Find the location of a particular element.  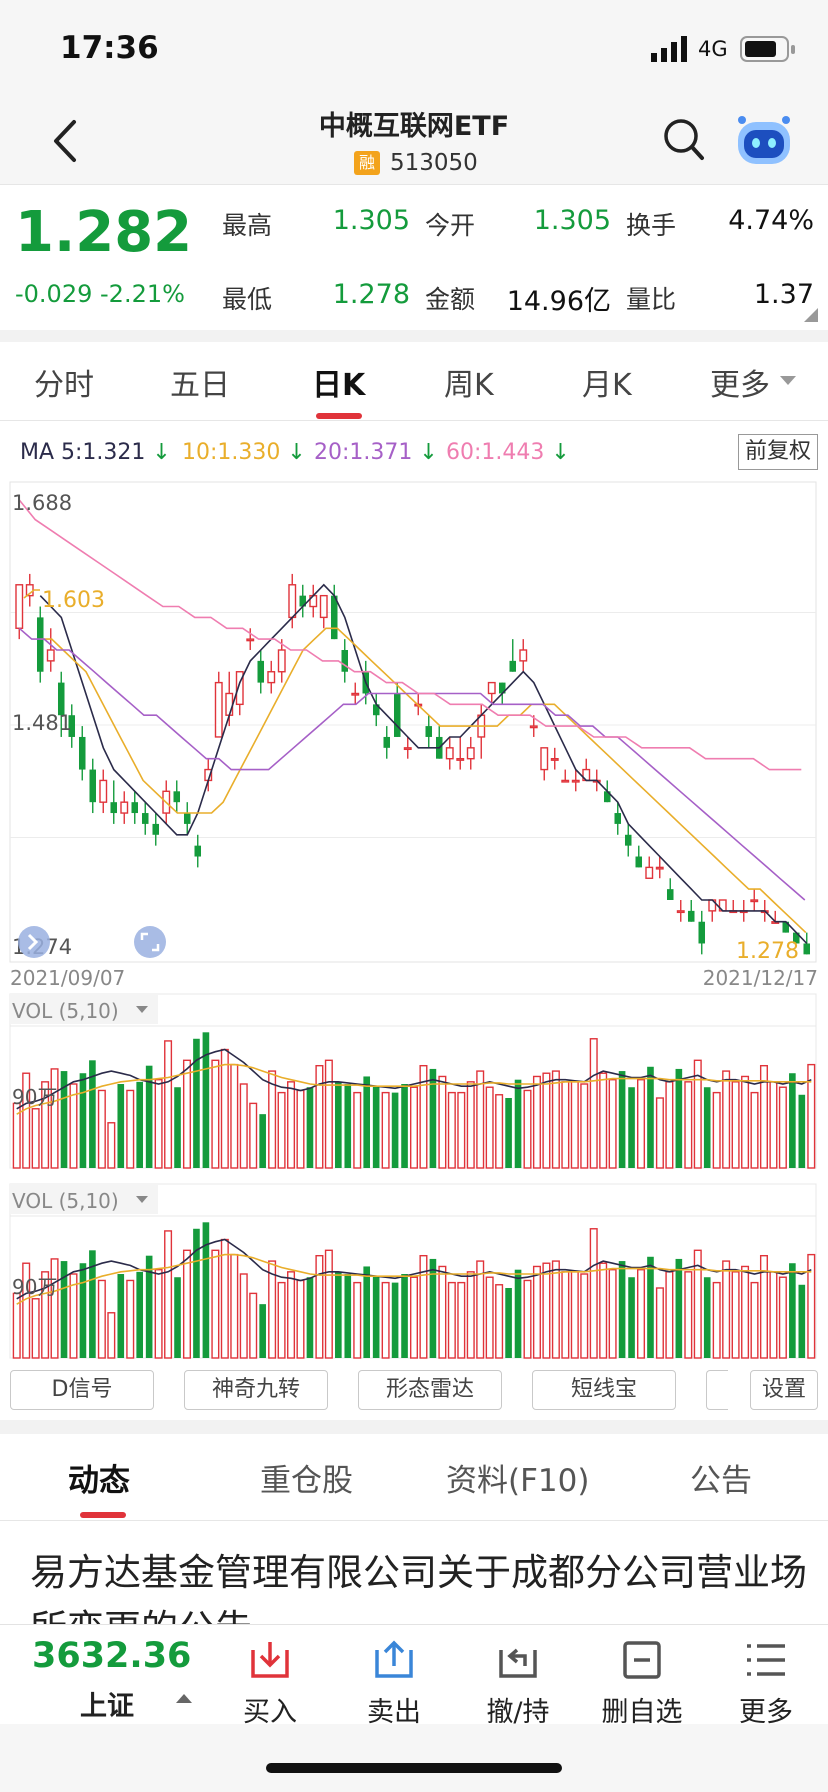

battery-icon is located at coordinates (767, 49).